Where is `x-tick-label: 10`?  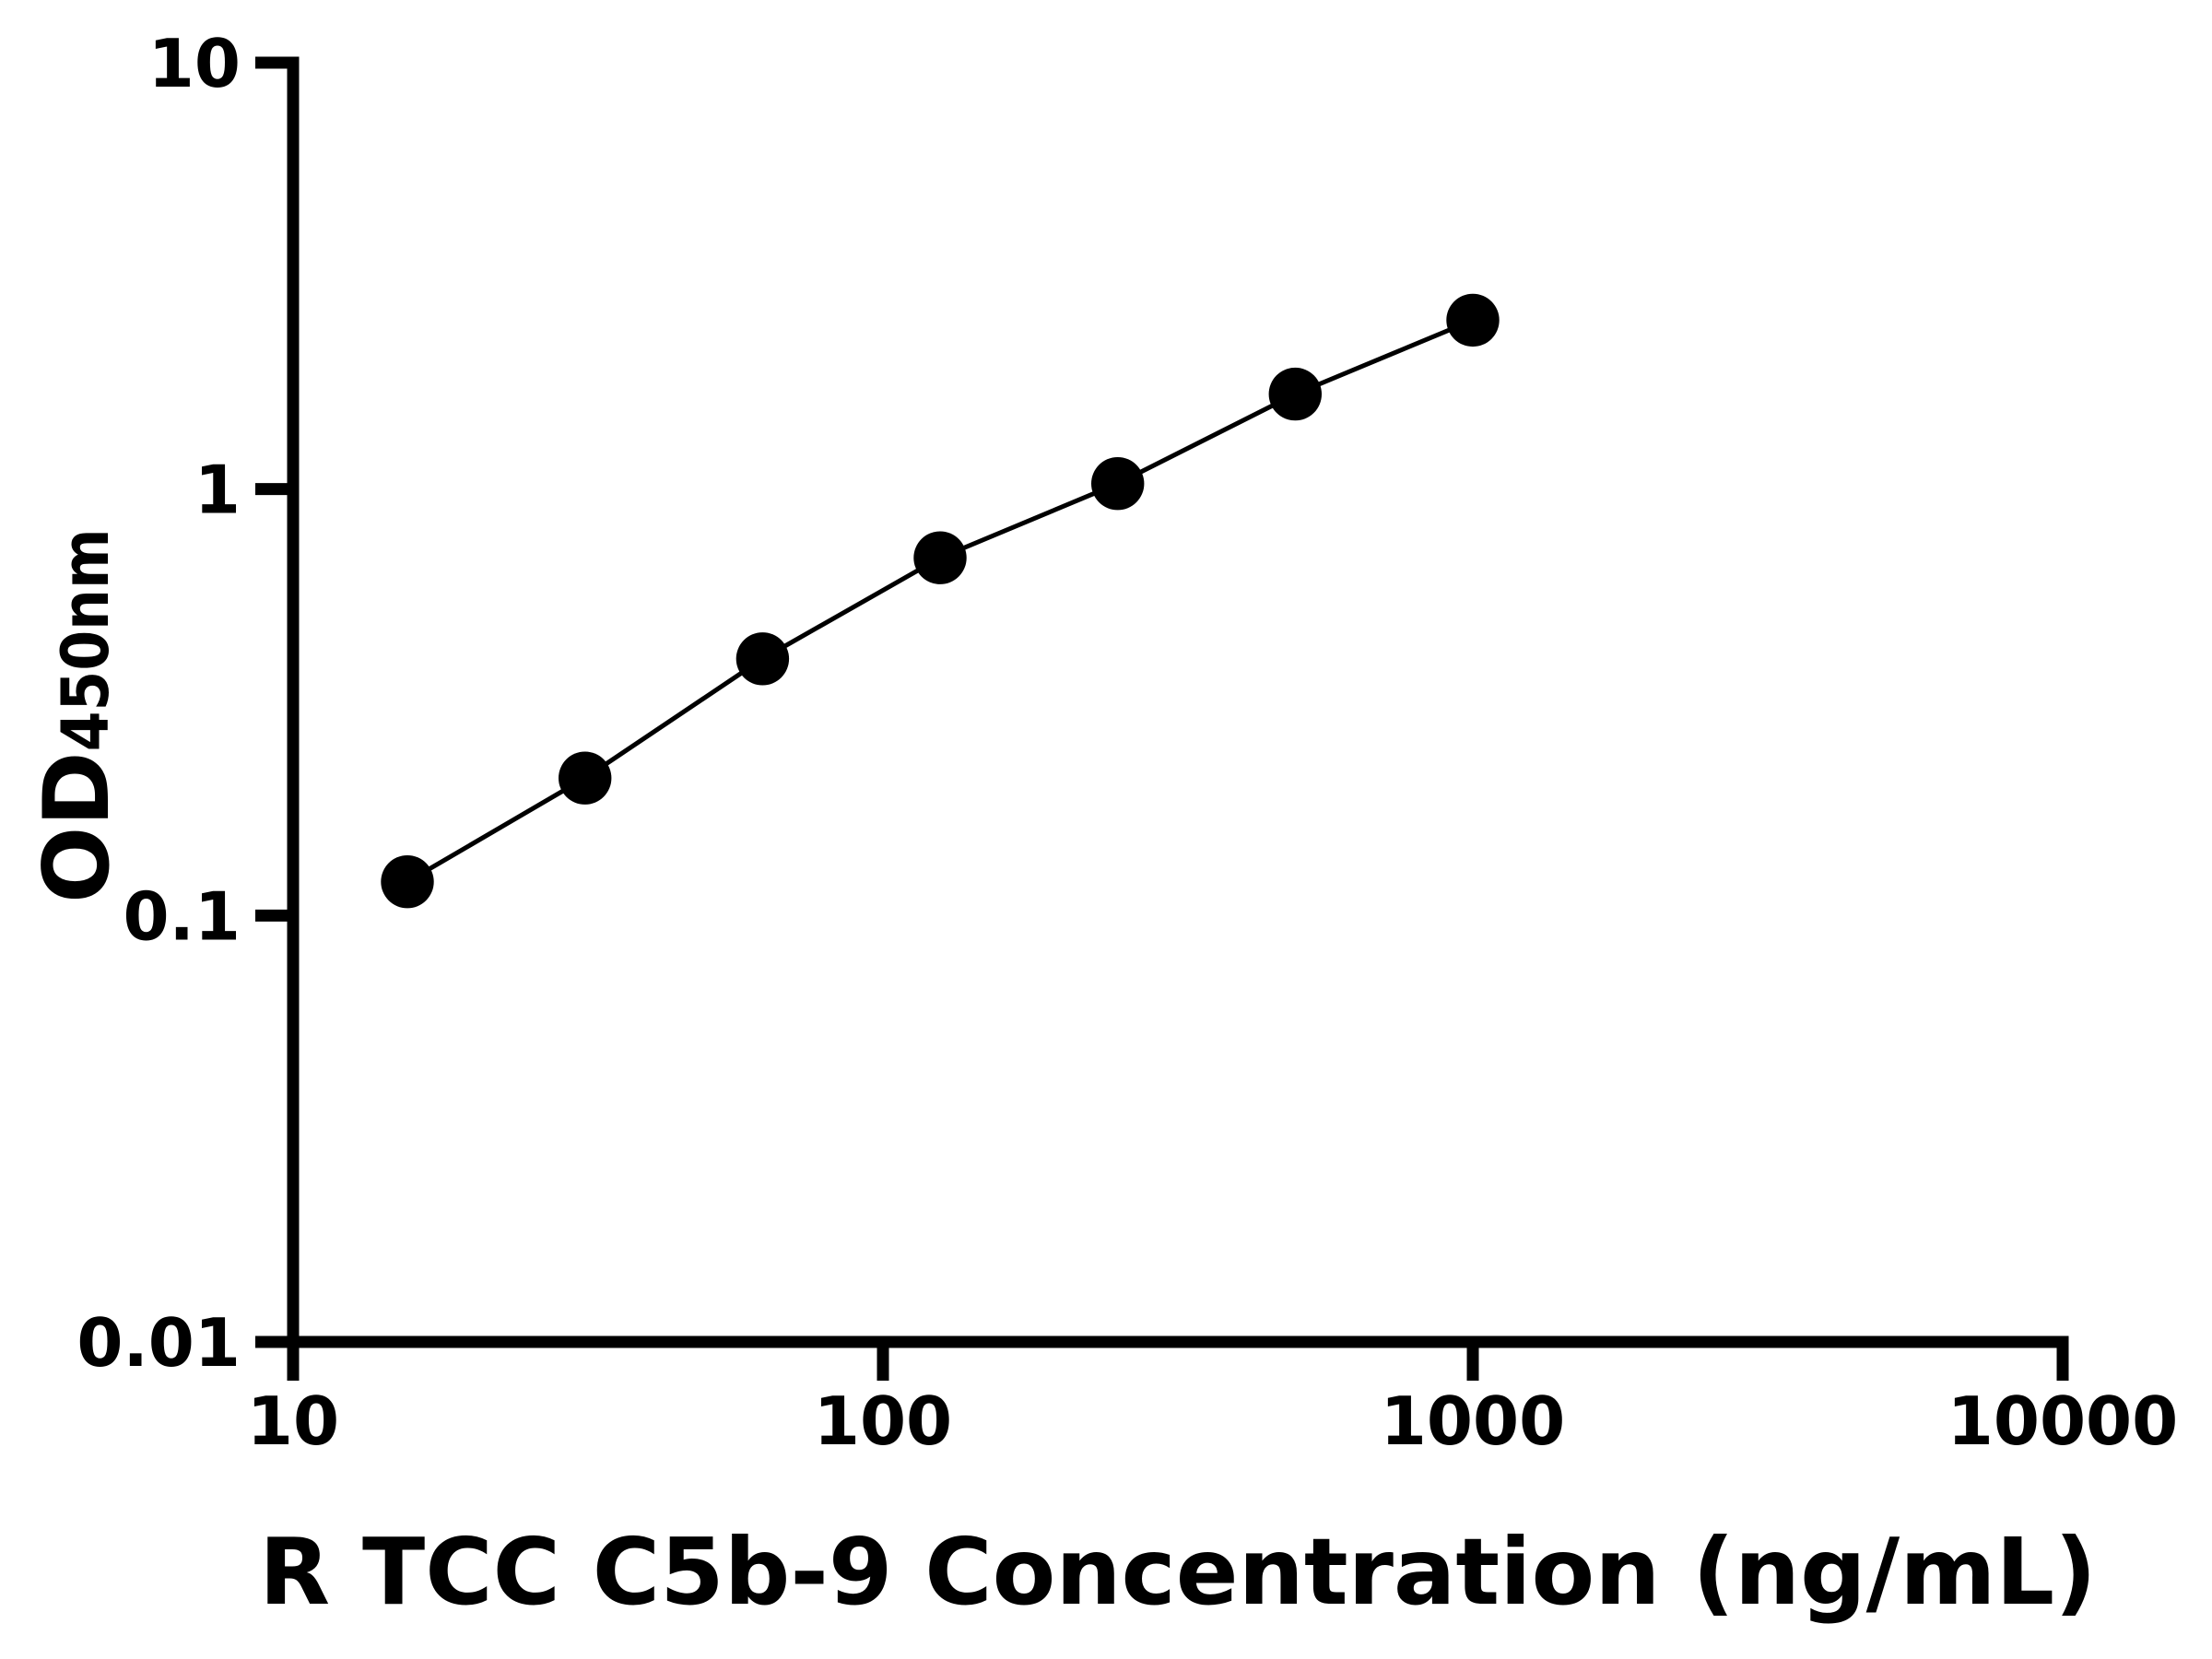
x-tick-label: 10 is located at coordinates (293, 1421).